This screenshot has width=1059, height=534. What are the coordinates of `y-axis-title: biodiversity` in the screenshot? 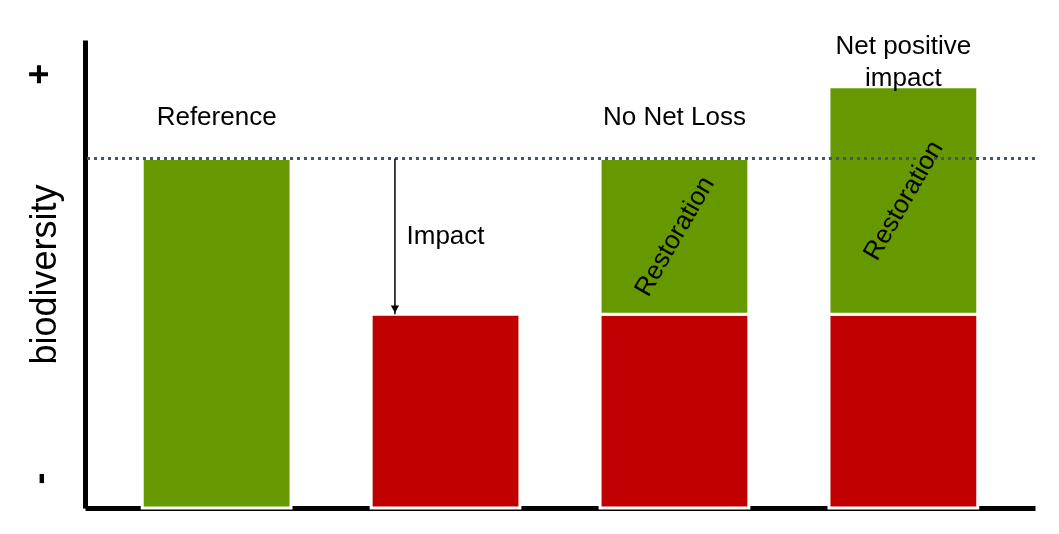 It's located at (43, 274).